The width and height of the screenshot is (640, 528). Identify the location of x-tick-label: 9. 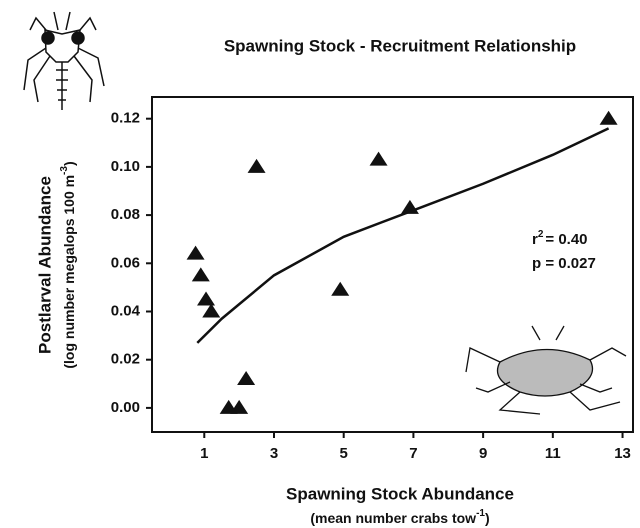
(483, 453).